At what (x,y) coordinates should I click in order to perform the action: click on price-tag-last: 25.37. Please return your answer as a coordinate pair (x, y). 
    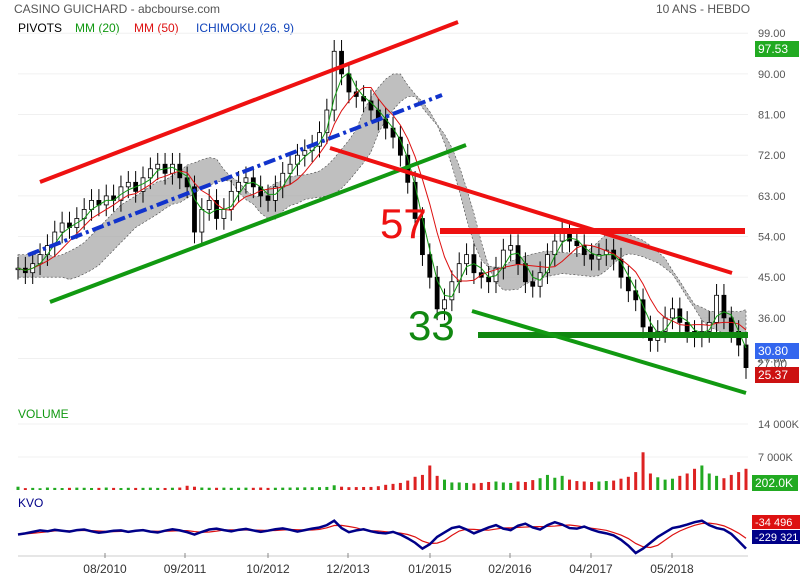
    Looking at the image, I should click on (773, 375).